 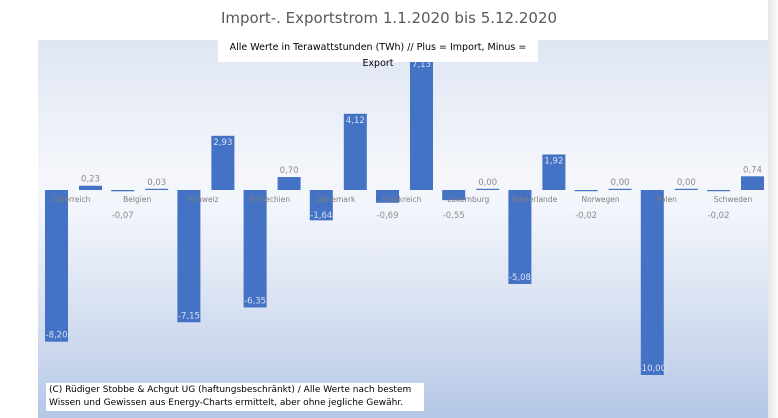 What do you see at coordinates (156, 183) in the screenshot?
I see `data-label: 0,03` at bounding box center [156, 183].